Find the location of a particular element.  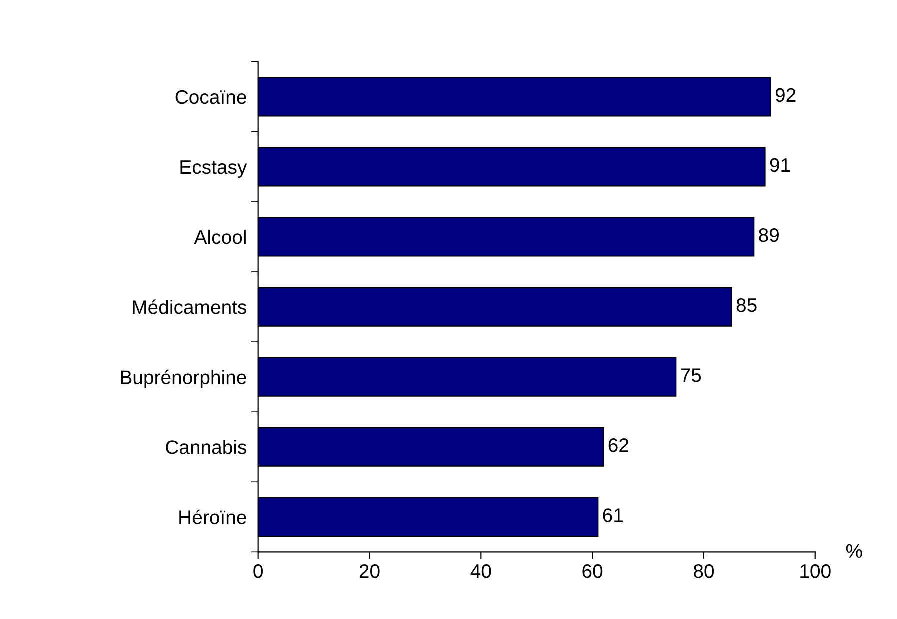

data-label: 89 is located at coordinates (769, 235).